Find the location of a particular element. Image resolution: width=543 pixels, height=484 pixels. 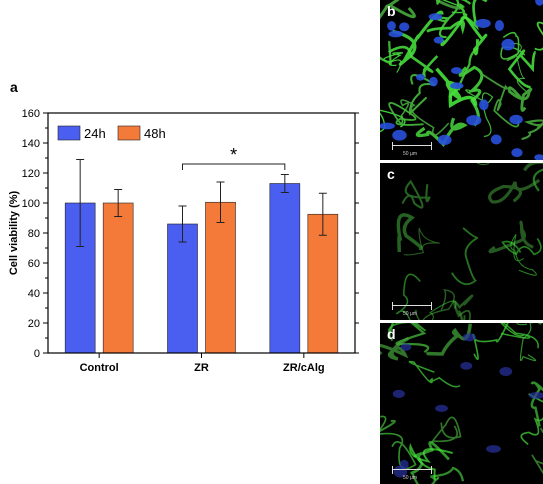

micrograph-b-image is located at coordinates (461, 80).